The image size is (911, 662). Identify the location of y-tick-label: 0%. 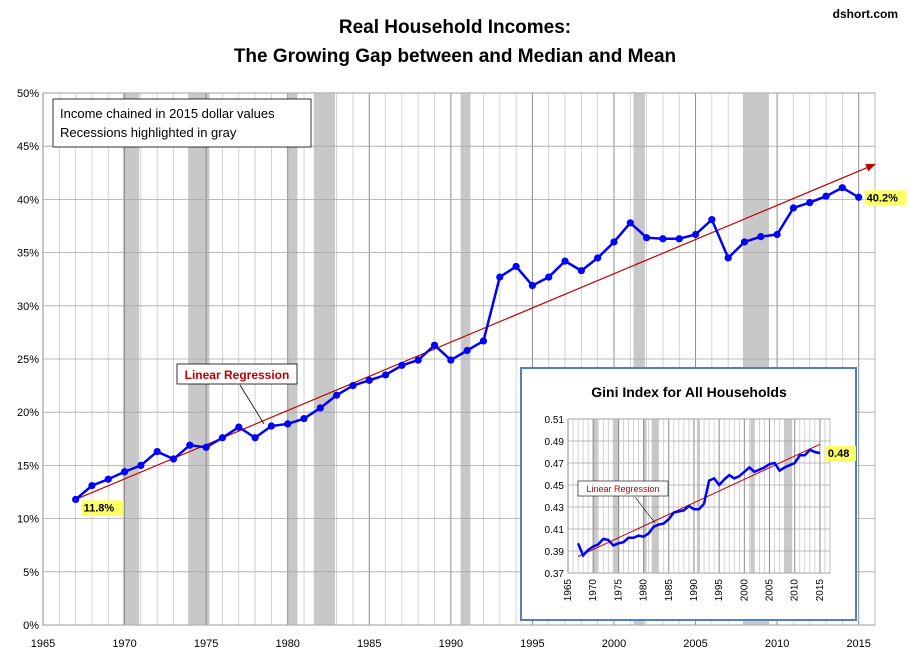
(31, 626).